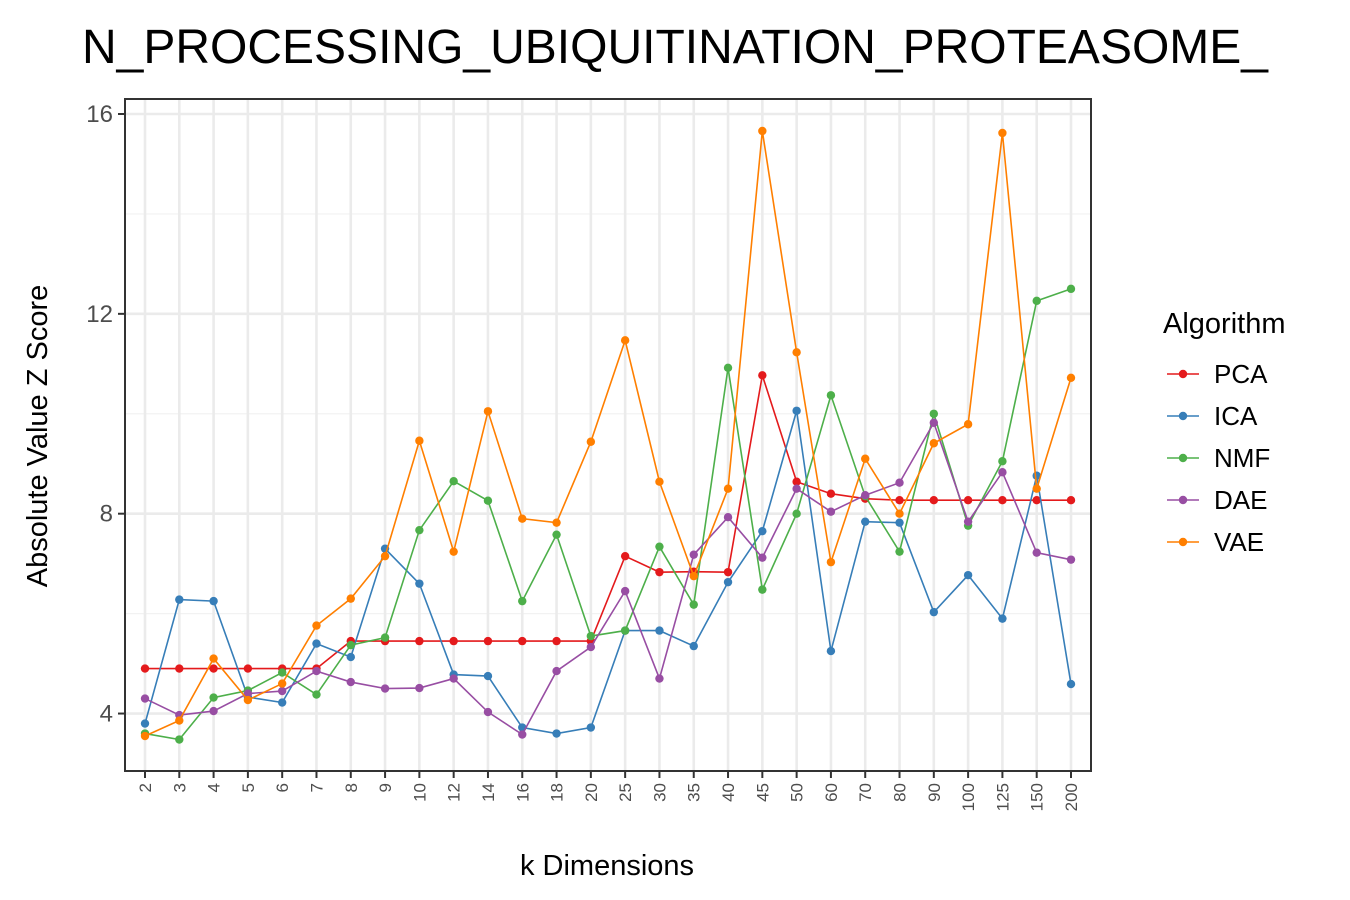 The height and width of the screenshot is (900, 1350). Describe the element at coordinates (797, 792) in the screenshot. I see `x-tick-label: 50` at that location.